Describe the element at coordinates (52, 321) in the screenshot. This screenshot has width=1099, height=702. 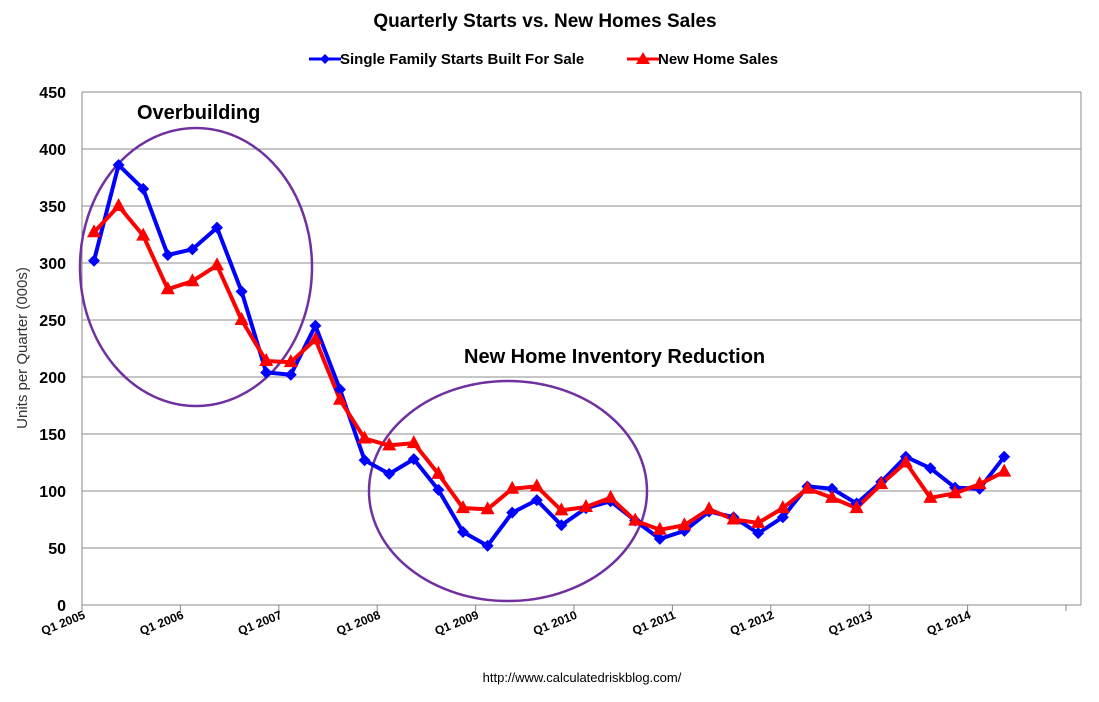
I see `y-tick-label: 250` at that location.